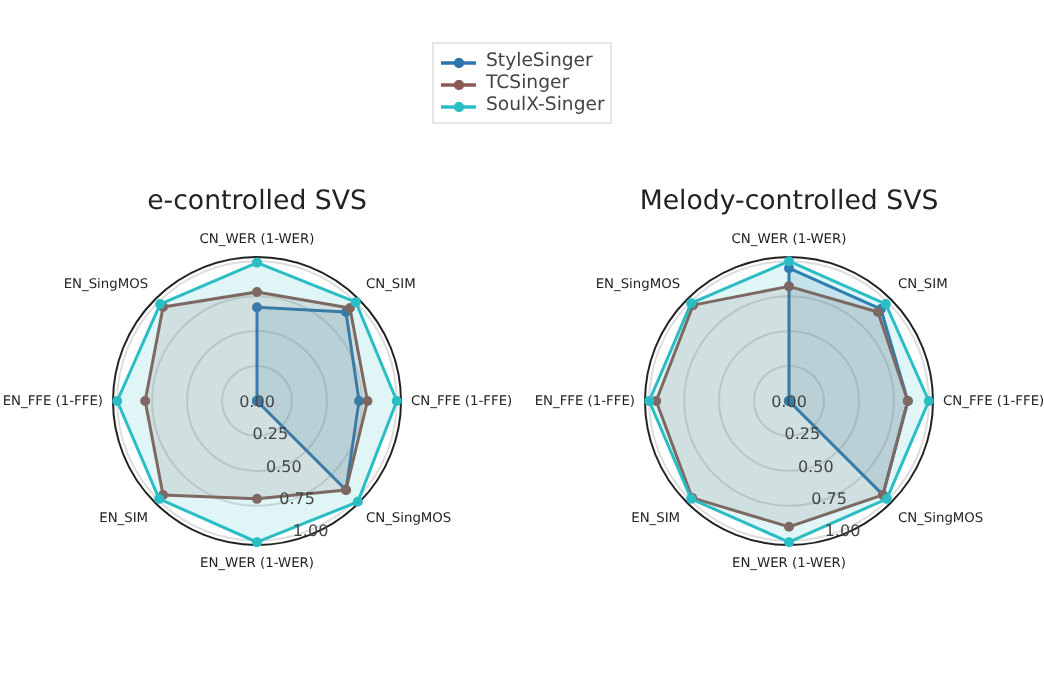 The image size is (1044, 696). Describe the element at coordinates (829, 498) in the screenshot. I see `y-tick-label: 0.75` at that location.